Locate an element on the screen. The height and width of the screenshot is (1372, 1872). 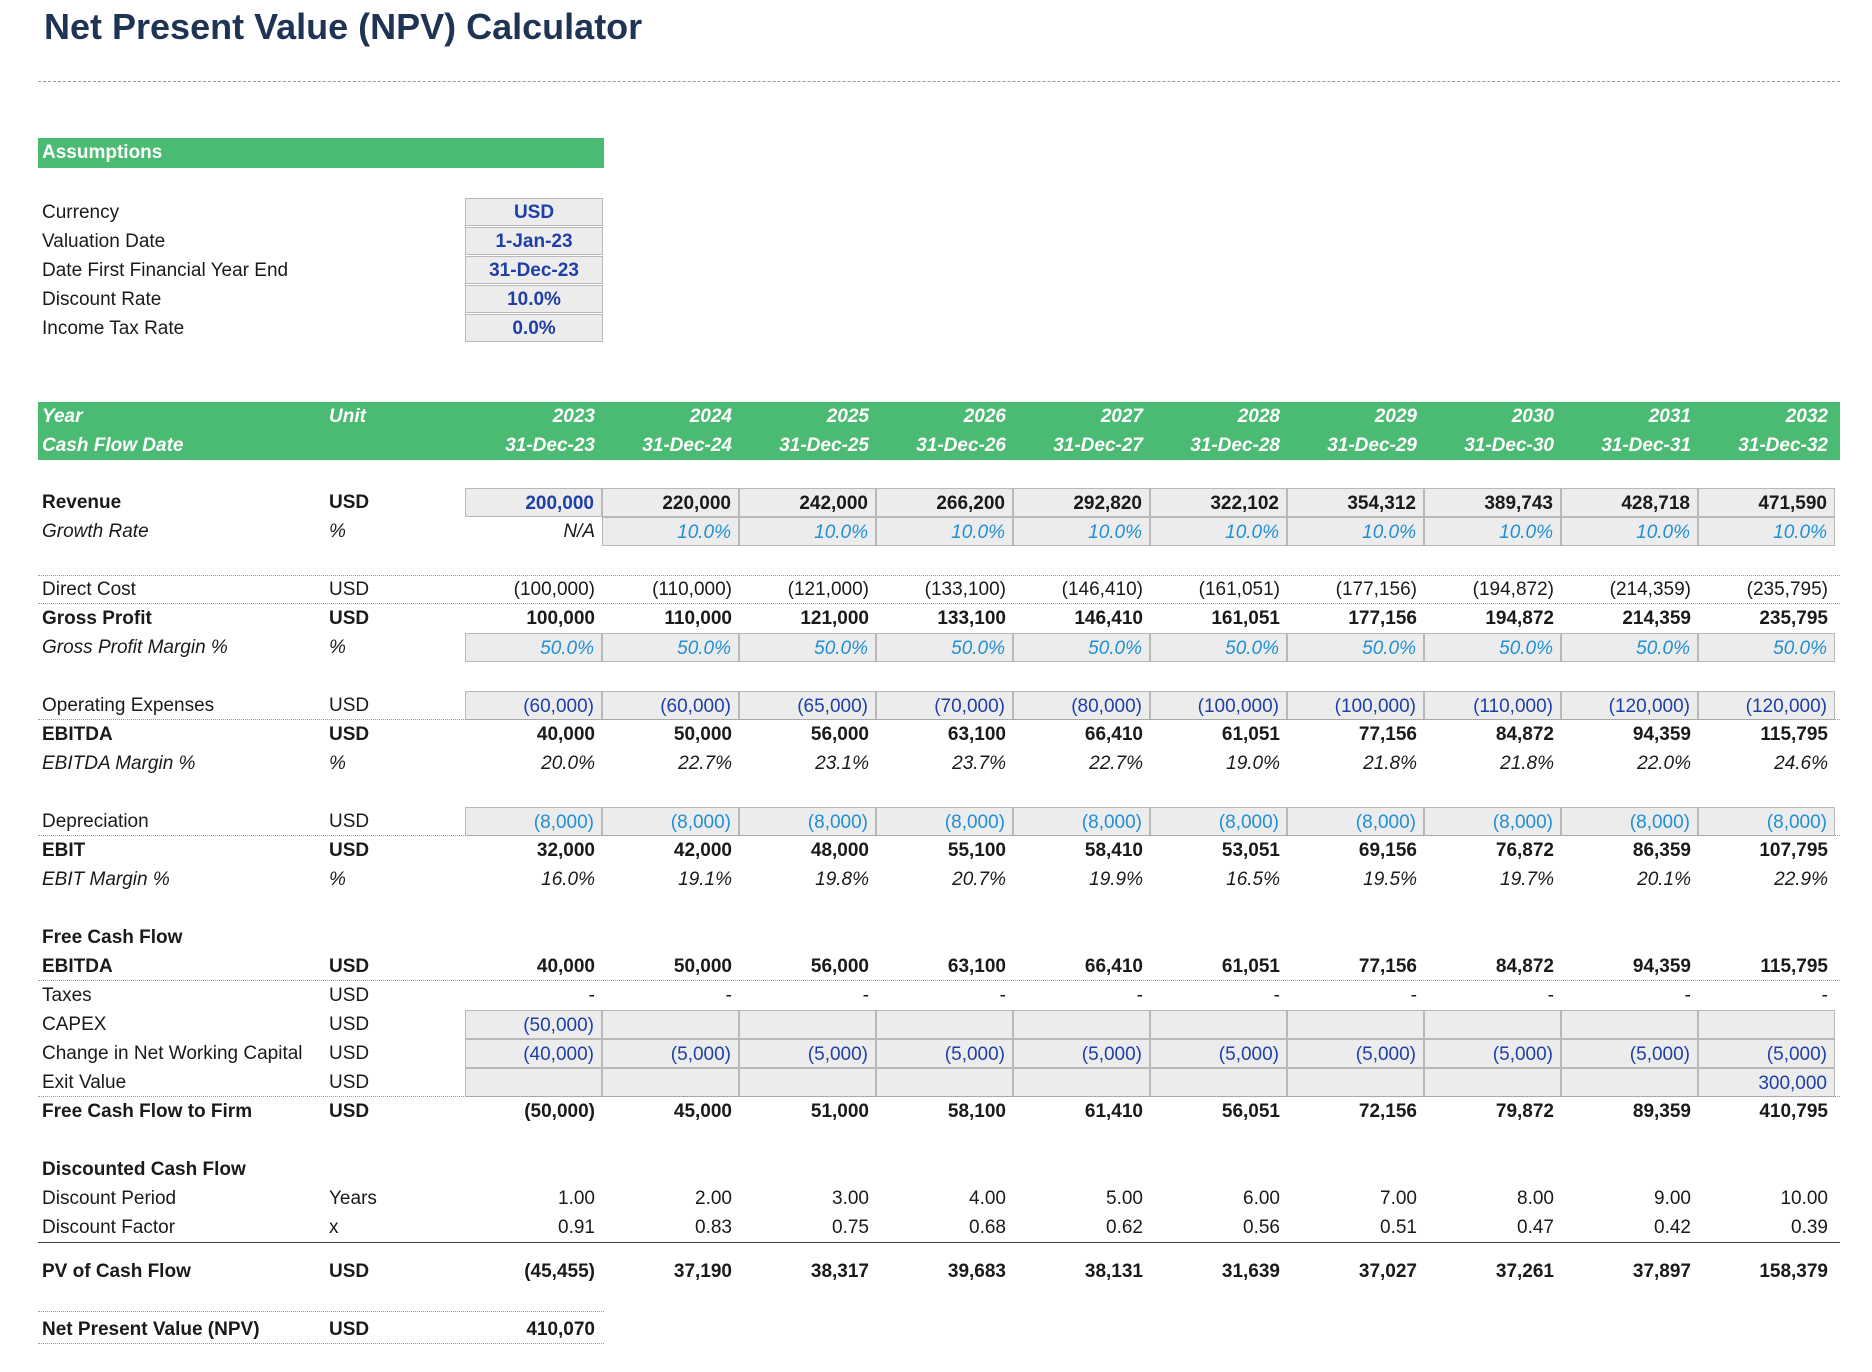
value-cell: 115,795 is located at coordinates (1794, 966).